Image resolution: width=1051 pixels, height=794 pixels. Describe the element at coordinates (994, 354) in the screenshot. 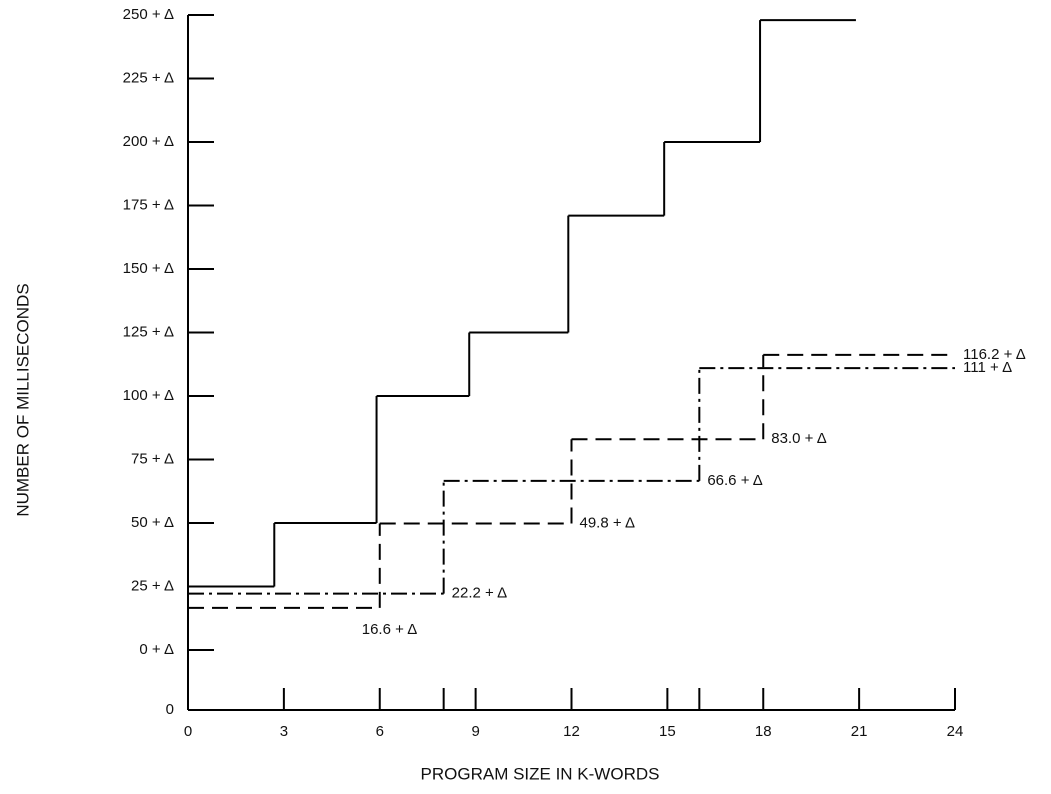

I see `data-label: 116.2 + Δ` at that location.